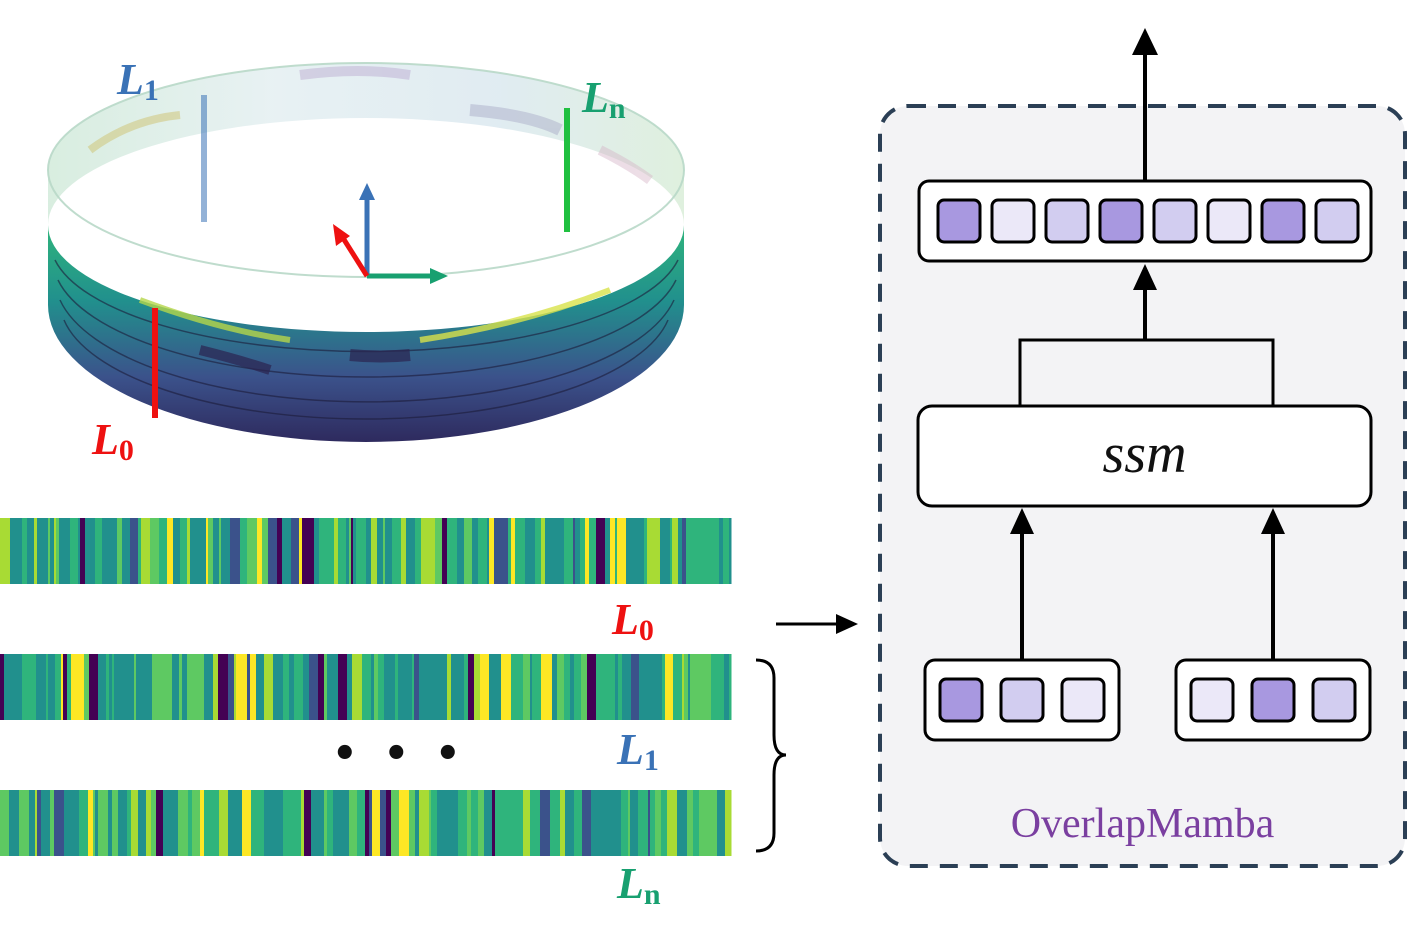  Describe the element at coordinates (1229, 221) in the screenshot. I see `token-light` at that location.